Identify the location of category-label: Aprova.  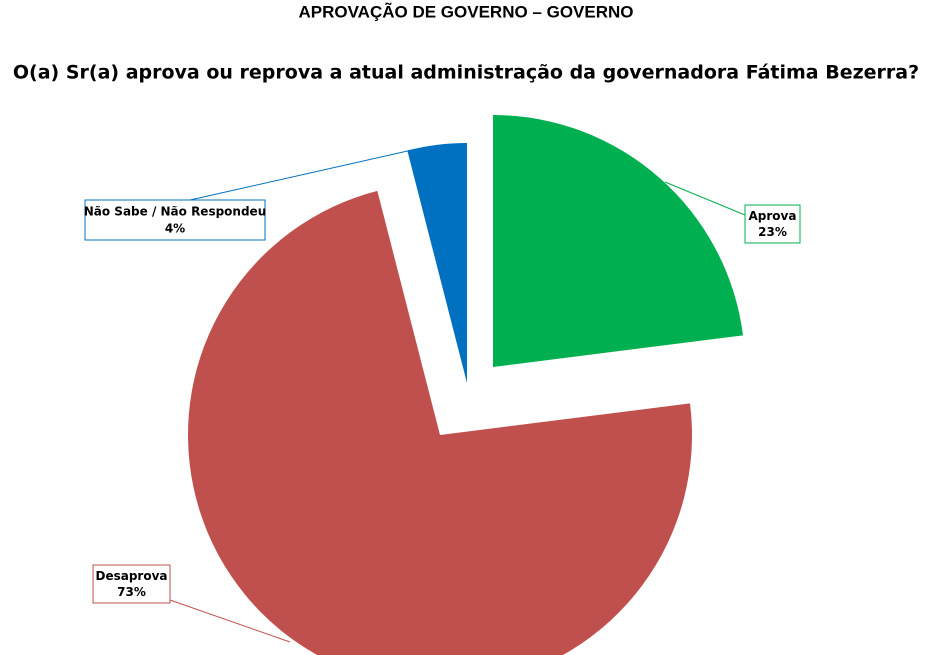
(773, 216).